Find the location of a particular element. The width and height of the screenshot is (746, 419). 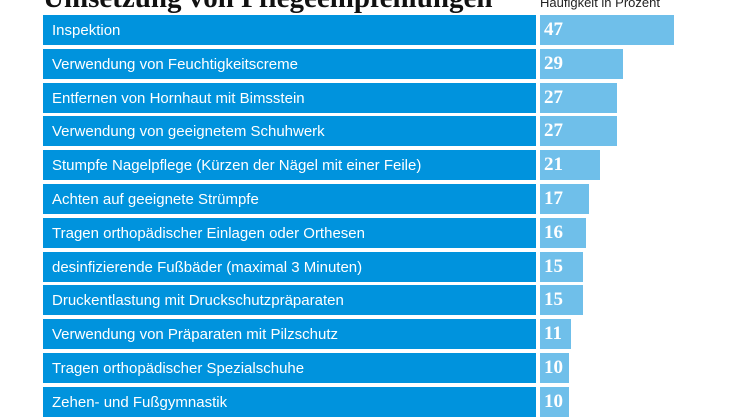

chart-title: Umsetzung von Pflegeempfehlungen is located at coordinates (267, 7).